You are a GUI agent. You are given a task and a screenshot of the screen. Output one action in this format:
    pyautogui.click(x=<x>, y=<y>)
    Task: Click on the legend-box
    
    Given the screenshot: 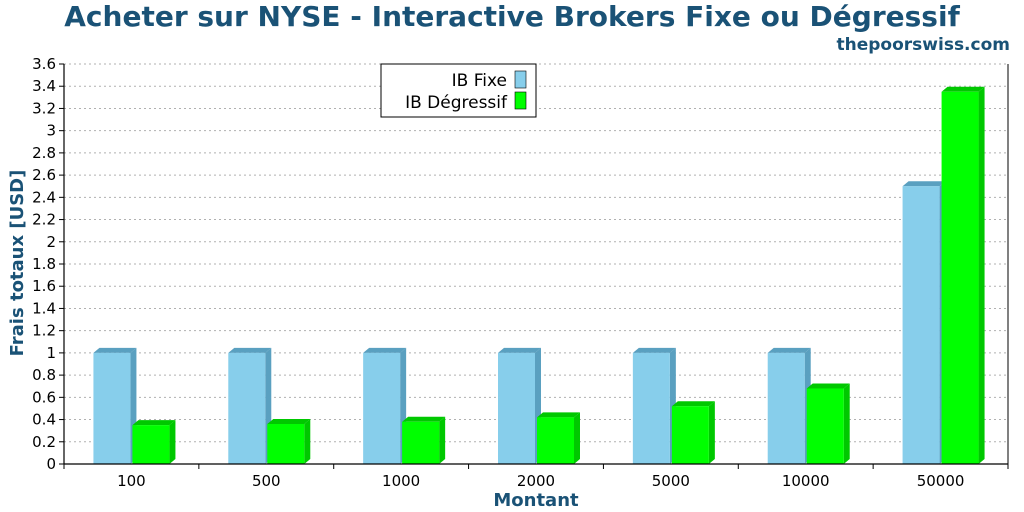 What is the action you would take?
    pyautogui.click(x=458, y=90)
    